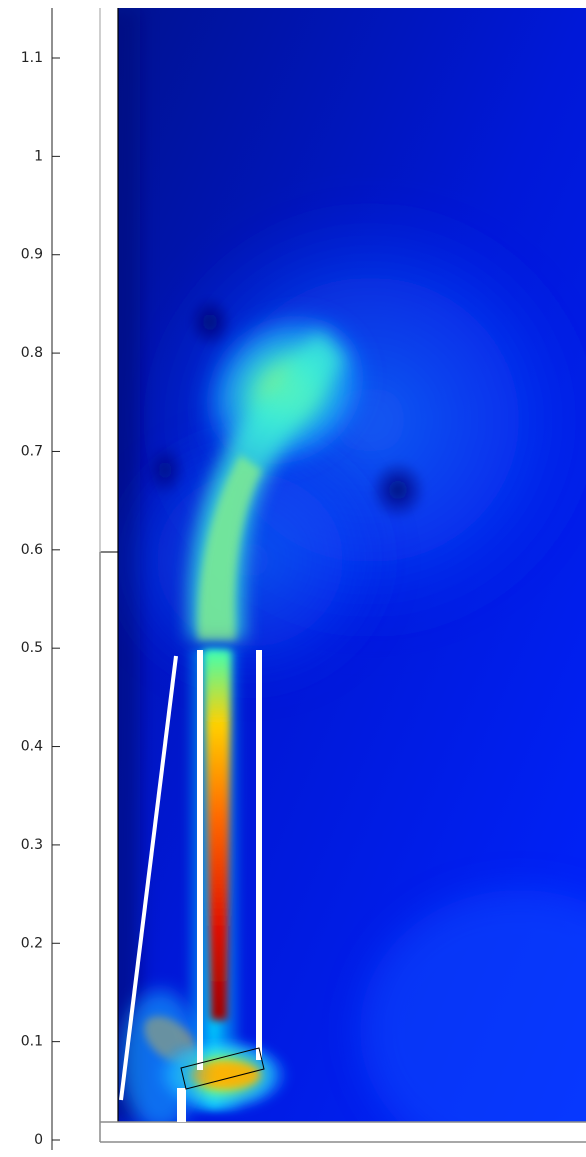 This screenshot has width=586, height=1157. I want to click on y-tick-label: 0.6, so click(32, 550).